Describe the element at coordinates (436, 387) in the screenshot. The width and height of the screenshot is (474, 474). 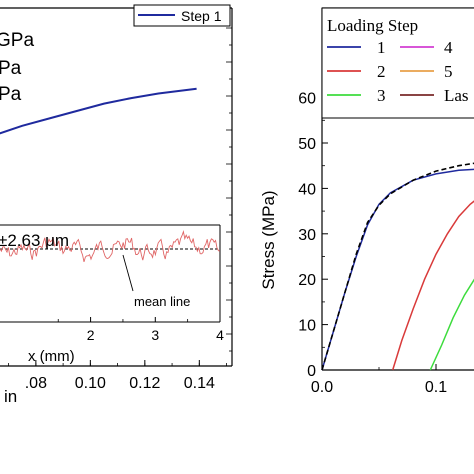
I see `right-x-tick-label: 0.1` at that location.